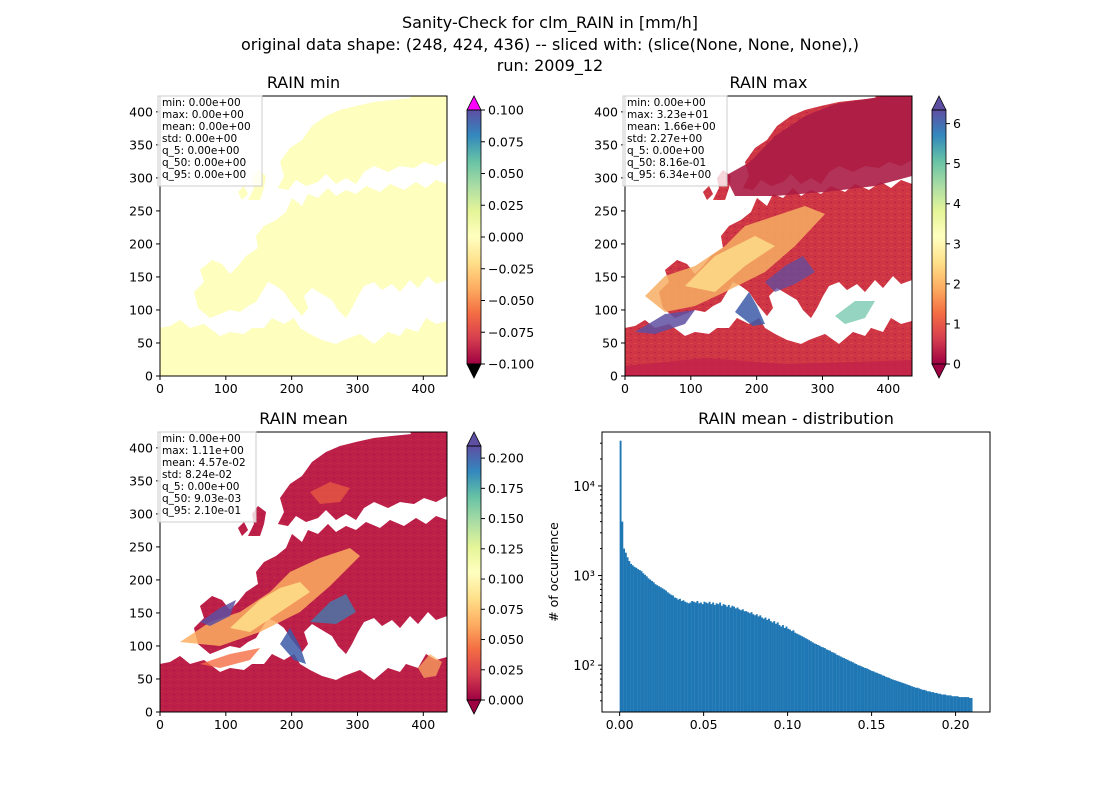  Describe the element at coordinates (668, 115) in the screenshot. I see `stats-line: max: 3.23e+01` at that location.